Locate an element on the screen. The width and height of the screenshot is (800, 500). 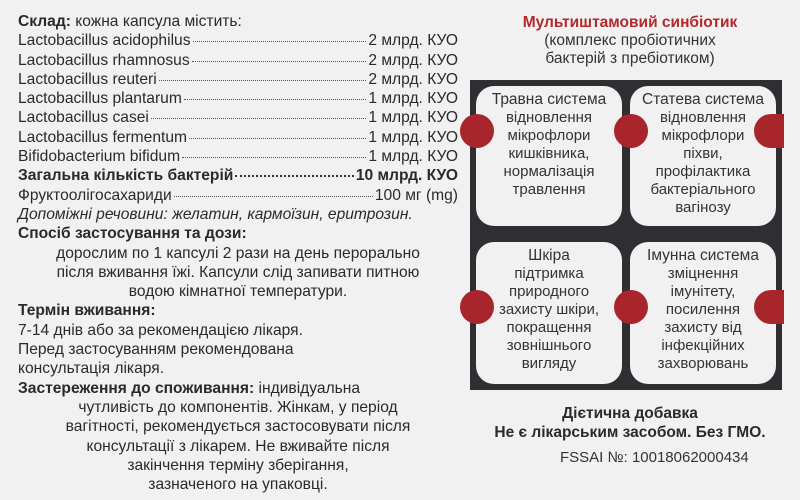
strain-row: Lactobacillus reuteri 2 млрд. КУО is located at coordinates (238, 79).